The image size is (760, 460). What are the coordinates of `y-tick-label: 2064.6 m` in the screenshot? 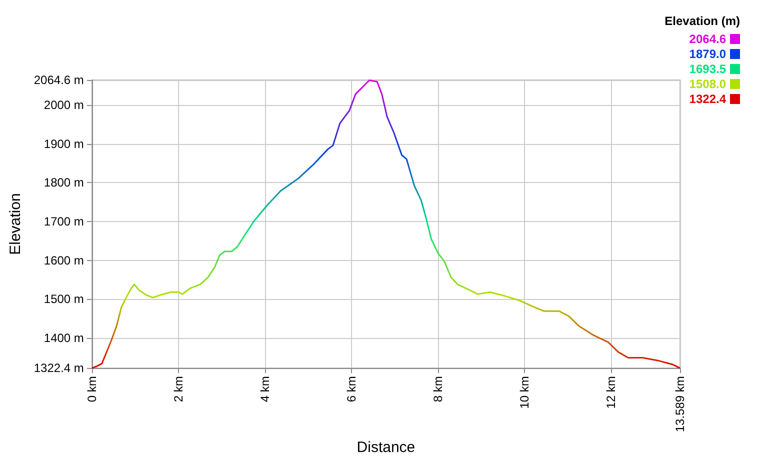 It's located at (59, 80).